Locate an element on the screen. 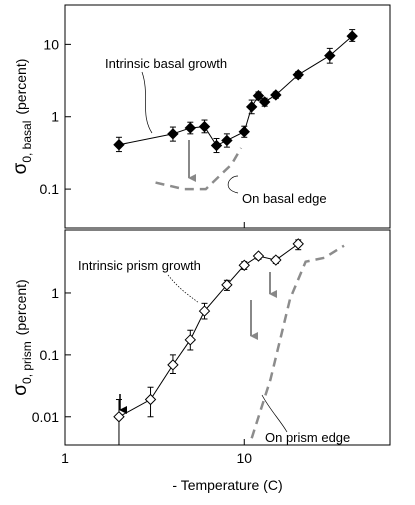 This screenshot has width=415, height=505. y-axis-label: σ0, basal (percent) is located at coordinates (22, 117).